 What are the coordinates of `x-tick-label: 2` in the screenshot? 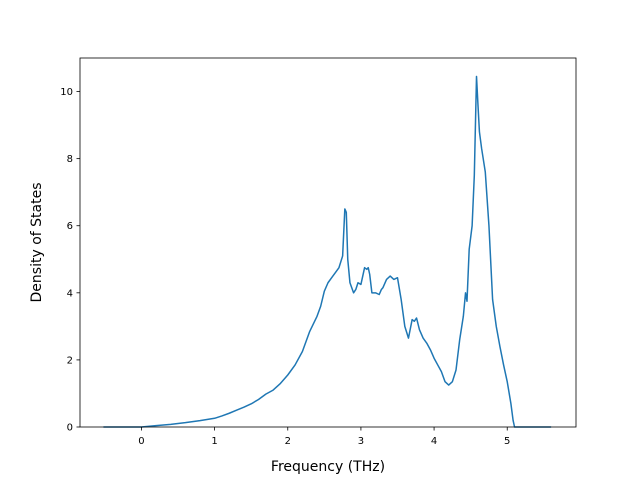 It's located at (288, 441).